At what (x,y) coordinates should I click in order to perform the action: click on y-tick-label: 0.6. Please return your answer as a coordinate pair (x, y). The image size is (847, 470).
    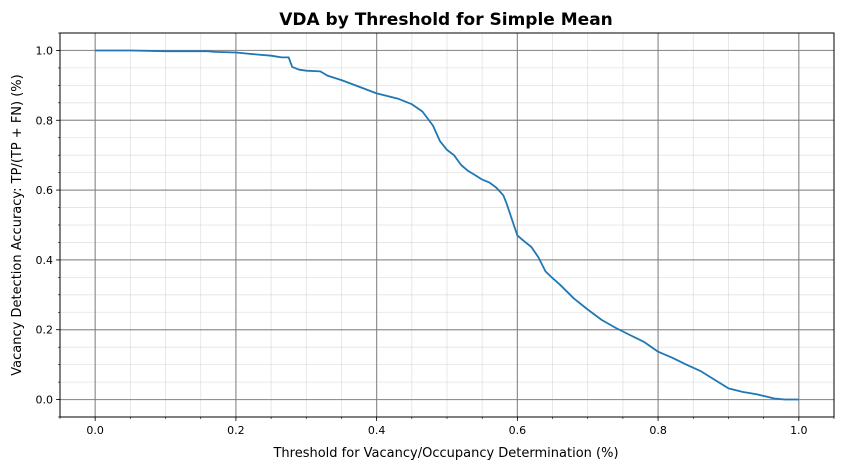
    Looking at the image, I should click on (45, 190).